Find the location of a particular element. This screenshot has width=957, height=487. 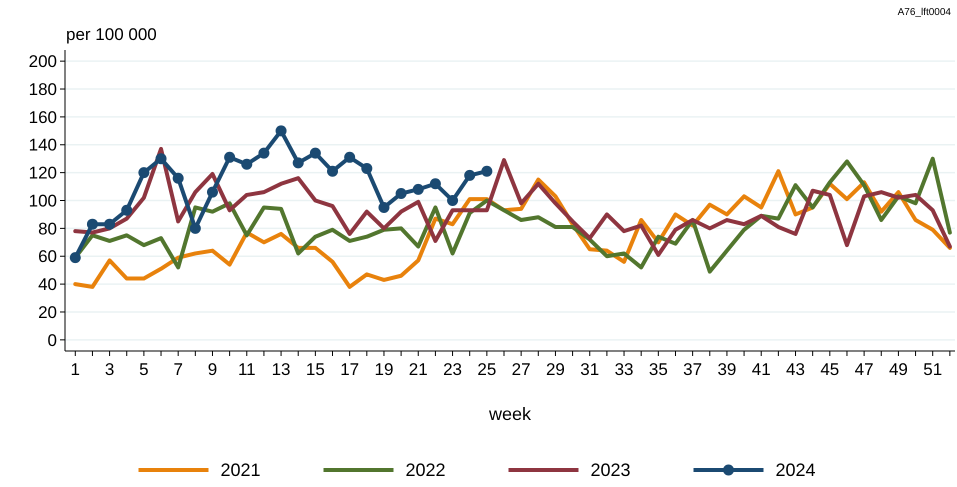

x-tick-label: 49 is located at coordinates (898, 369).